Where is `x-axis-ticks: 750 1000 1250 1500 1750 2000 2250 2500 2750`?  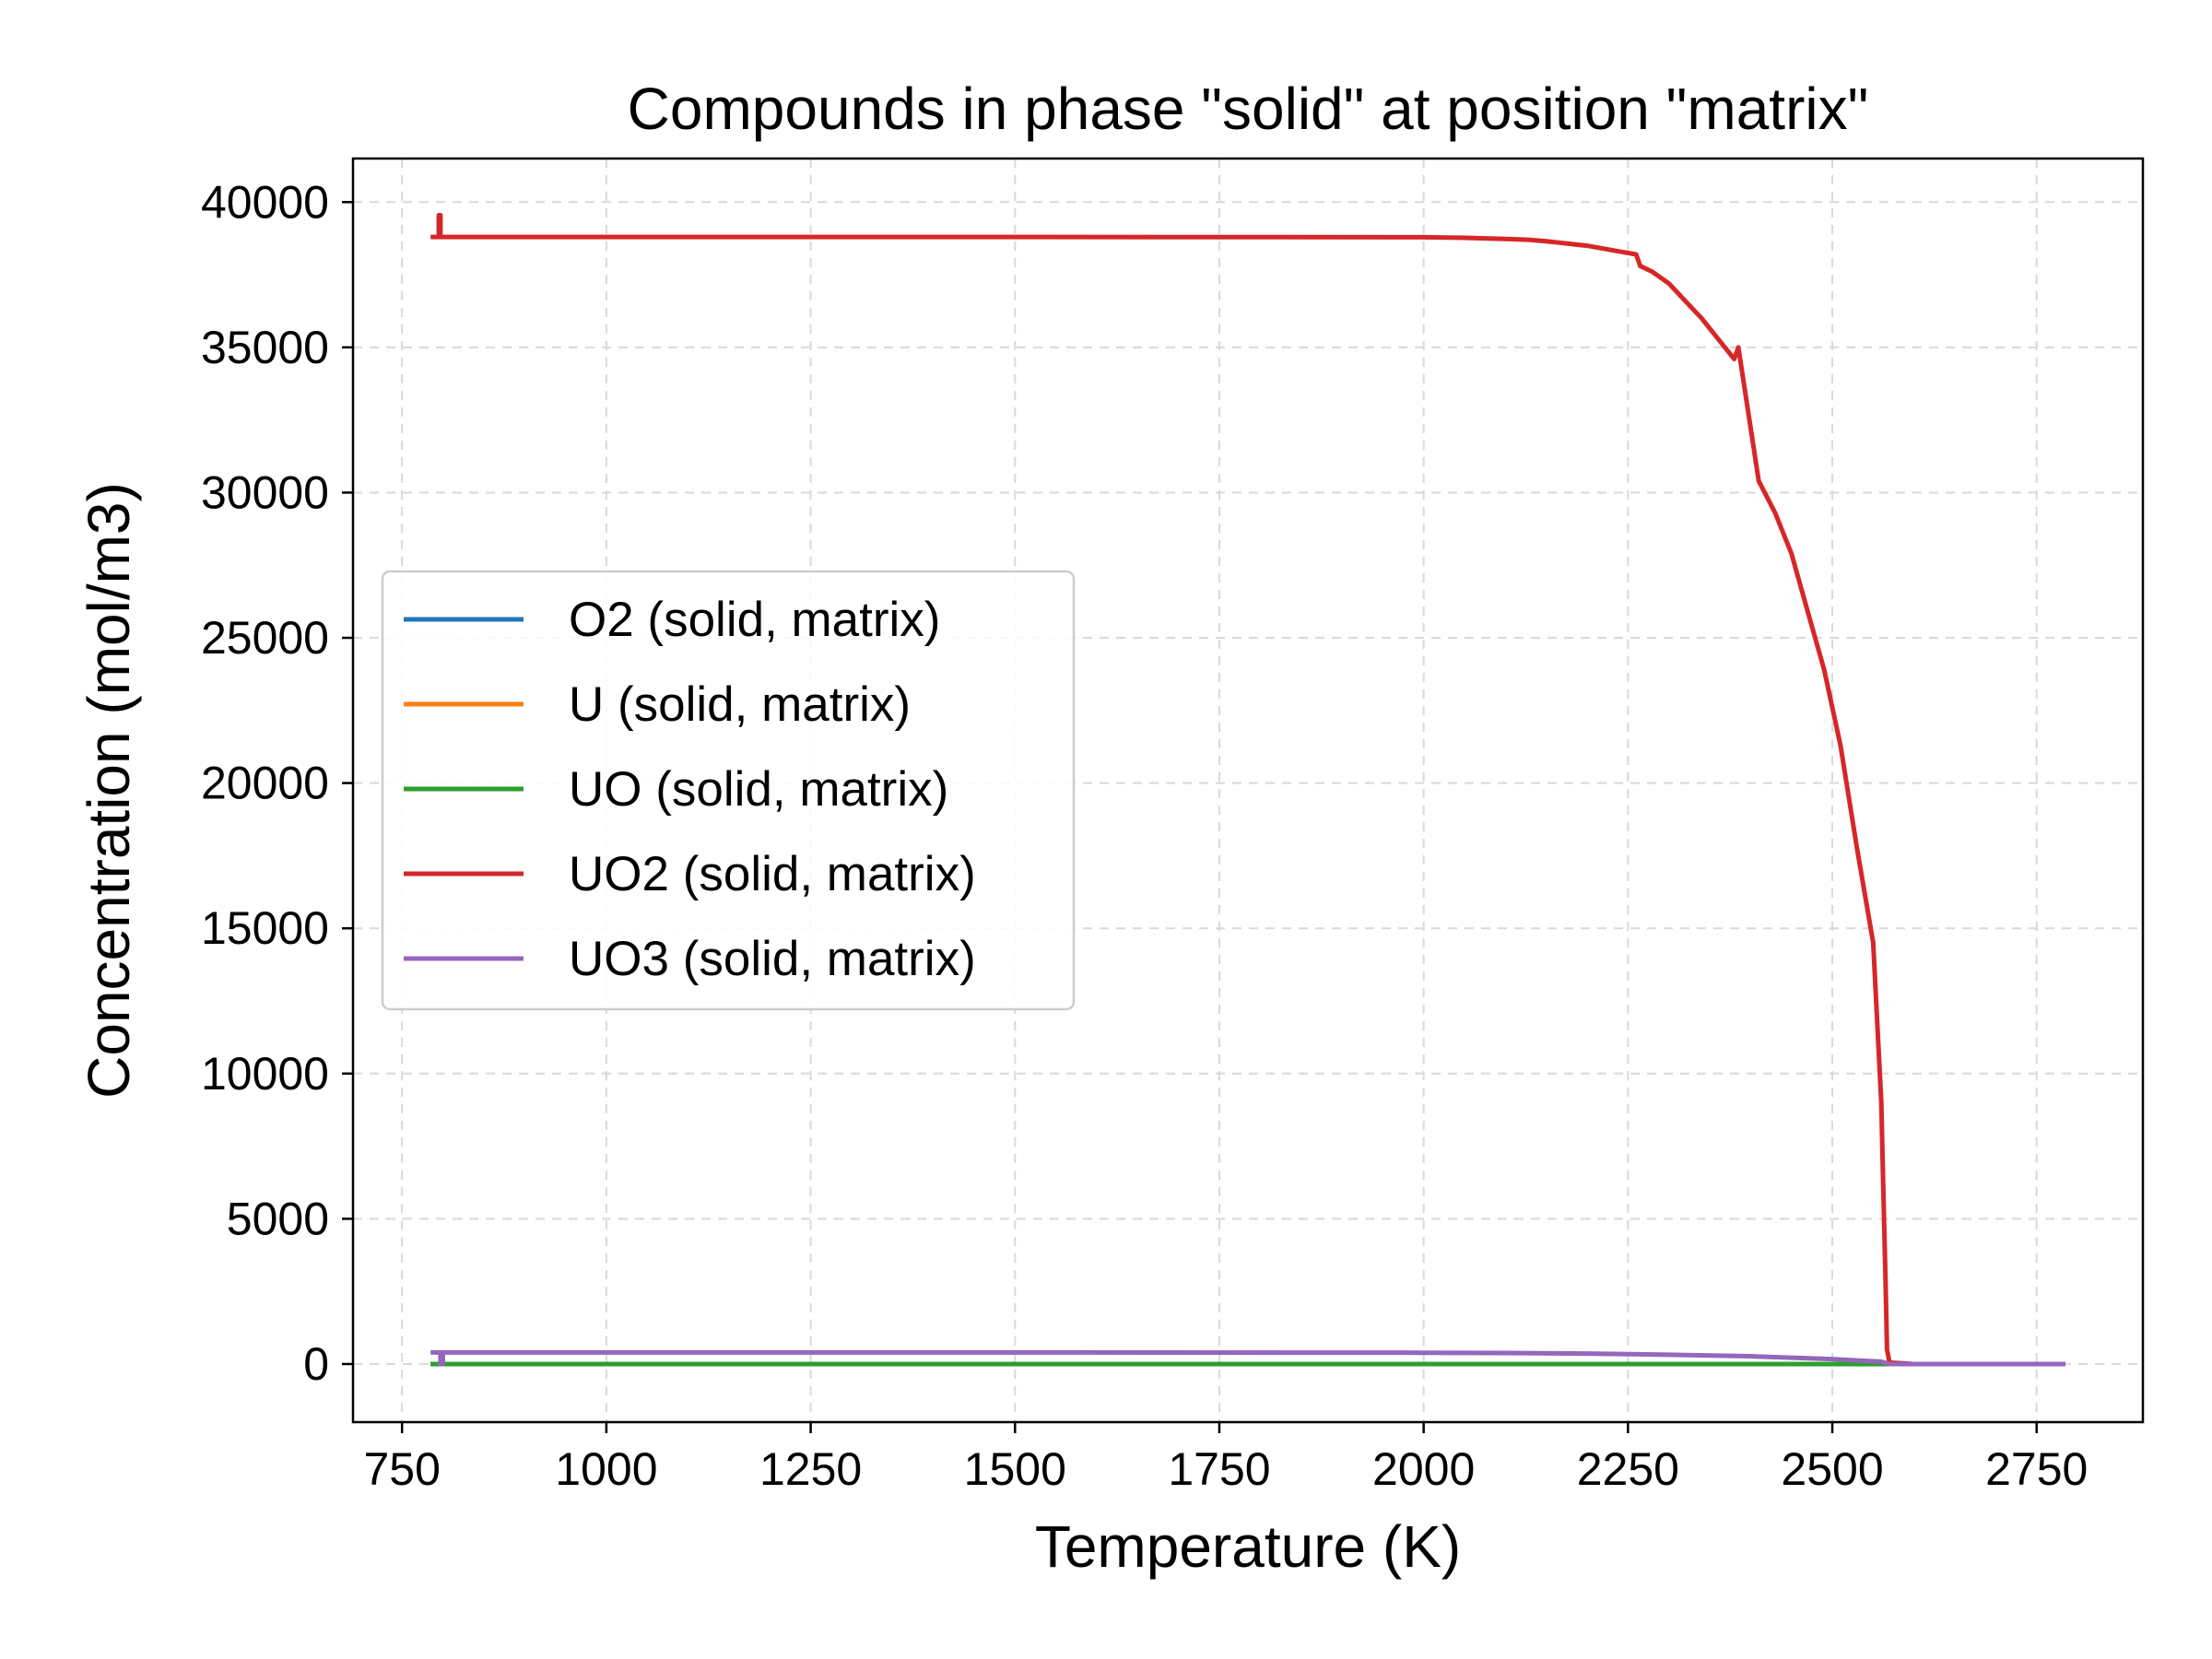
x-axis-ticks: 750 1000 1250 1500 1750 2000 2250 2500 2750 is located at coordinates (1225, 1458).